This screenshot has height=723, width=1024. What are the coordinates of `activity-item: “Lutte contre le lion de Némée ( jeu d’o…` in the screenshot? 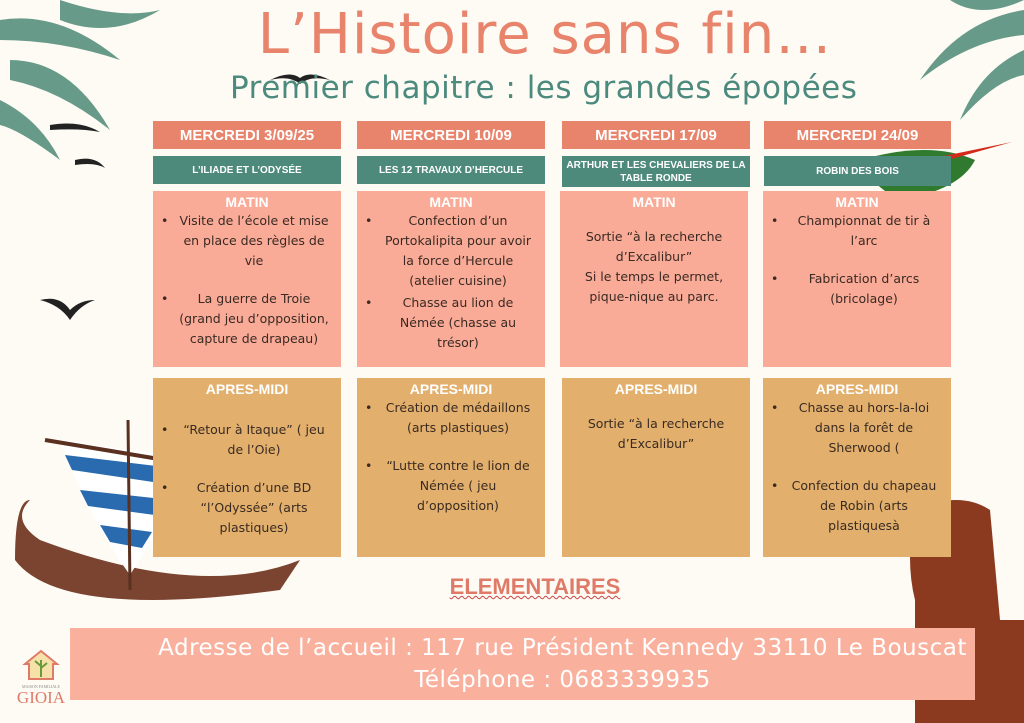 It's located at (451, 486).